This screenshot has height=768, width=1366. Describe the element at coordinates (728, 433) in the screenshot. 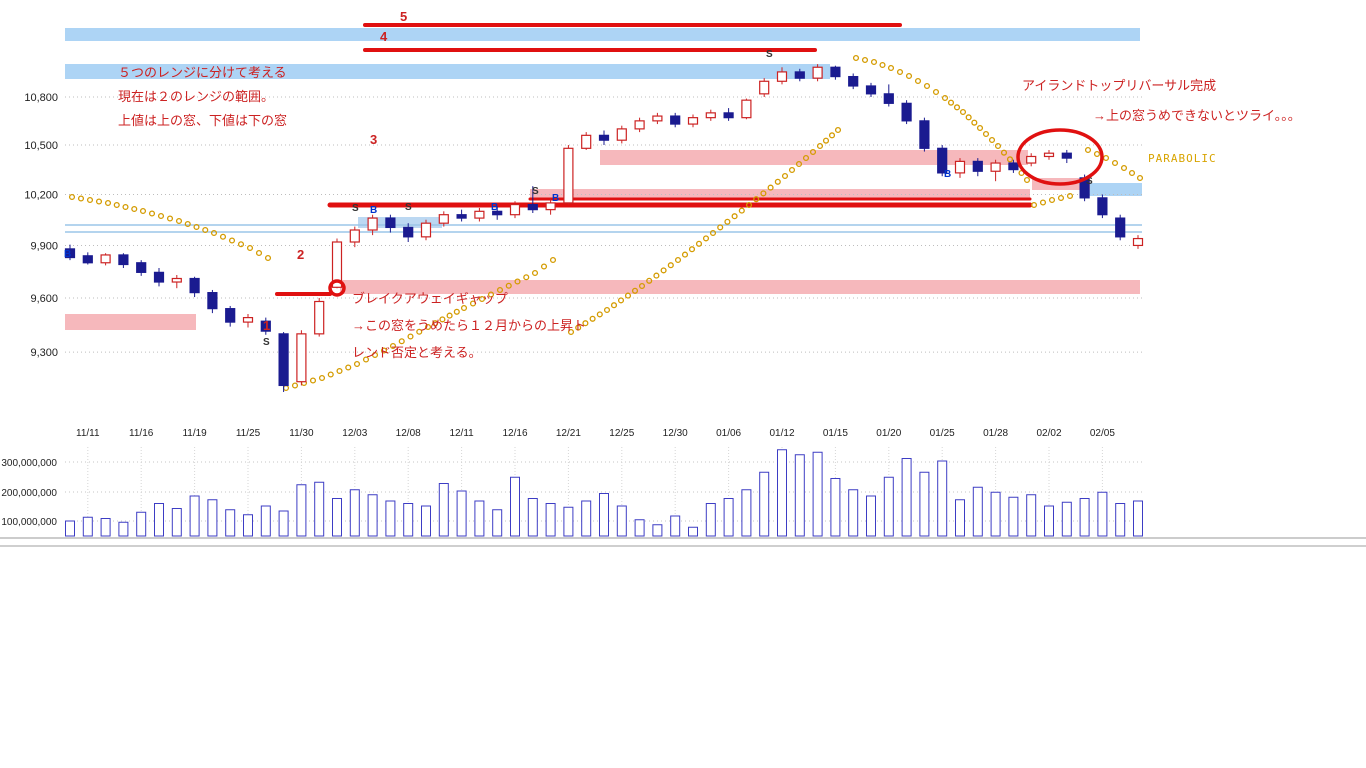

I see `date-label: 01/06` at that location.